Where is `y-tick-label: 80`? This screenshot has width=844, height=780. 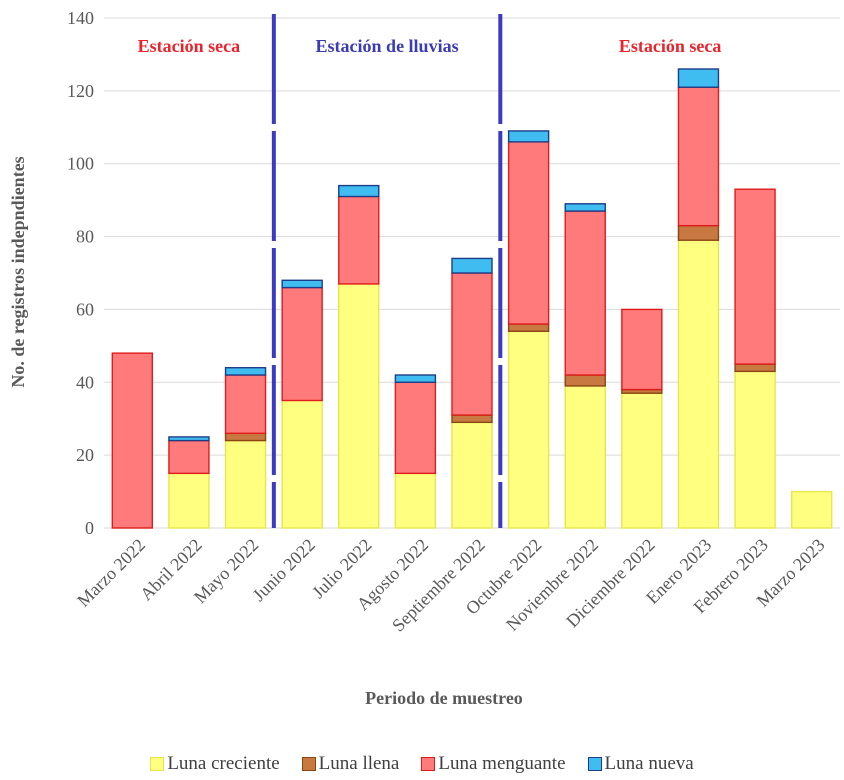 y-tick-label: 80 is located at coordinates (85, 237).